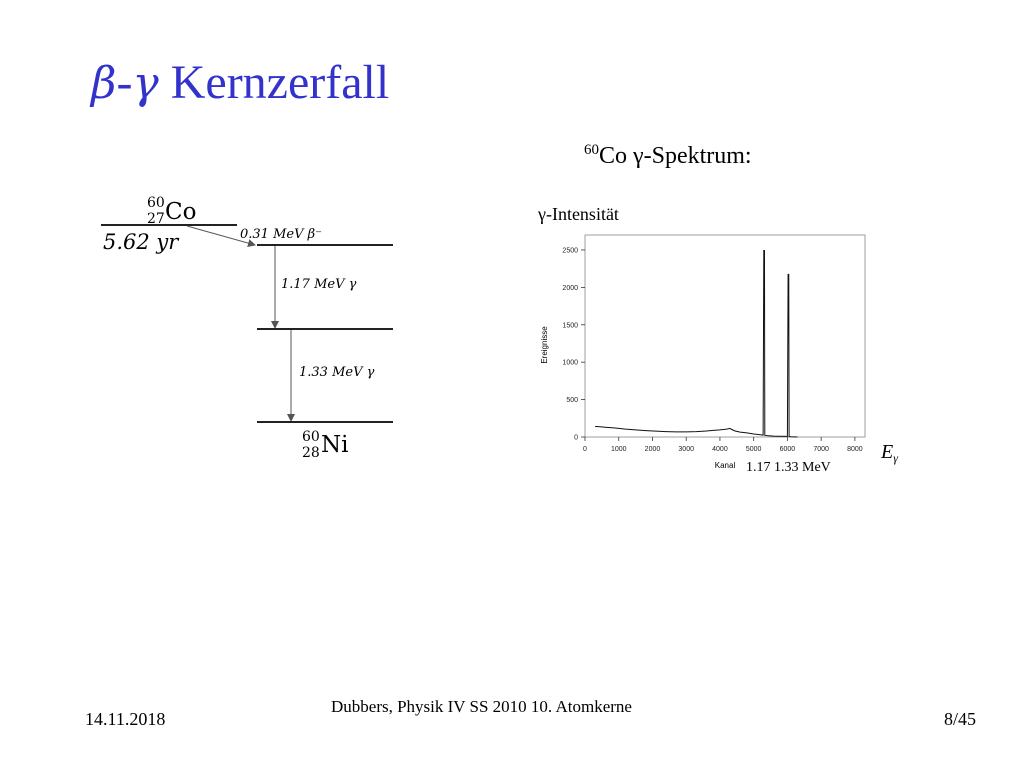  What do you see at coordinates (281, 234) in the screenshot?
I see `beta-energy-label: 0.31 MeV β⁻` at bounding box center [281, 234].